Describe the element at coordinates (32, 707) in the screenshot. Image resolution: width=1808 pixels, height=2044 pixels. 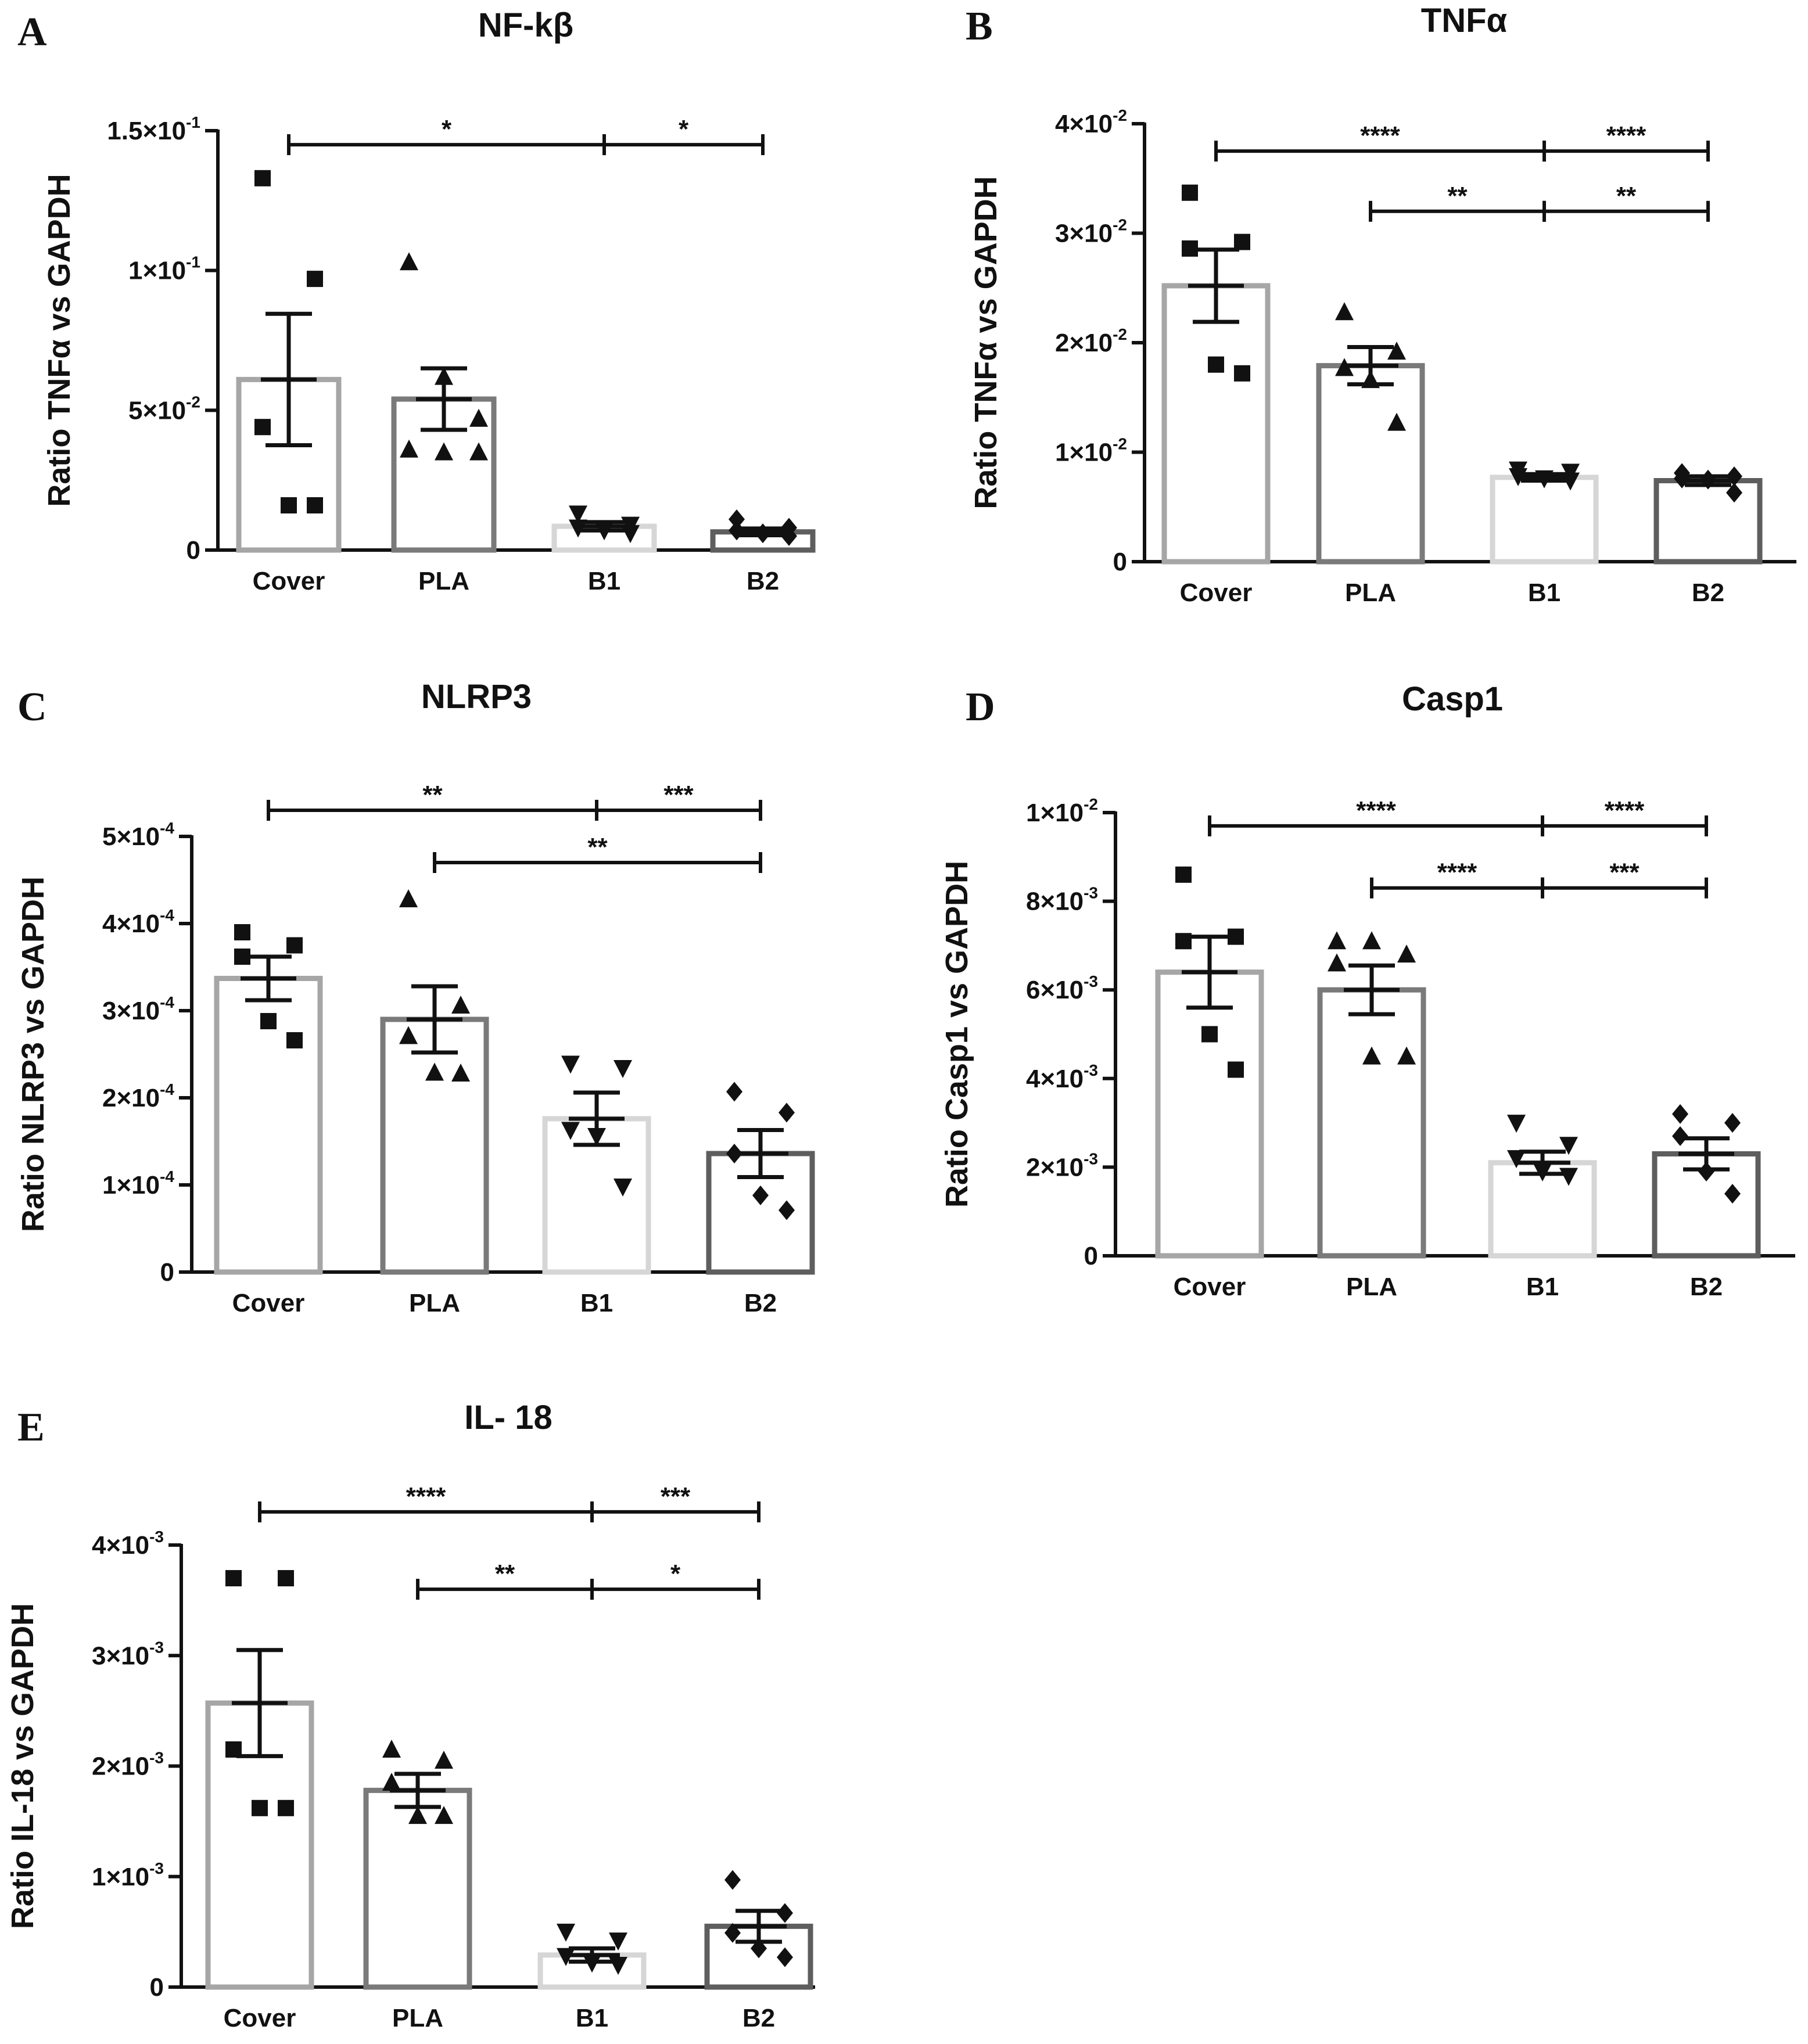
I see `panel-letter: C` at that location.